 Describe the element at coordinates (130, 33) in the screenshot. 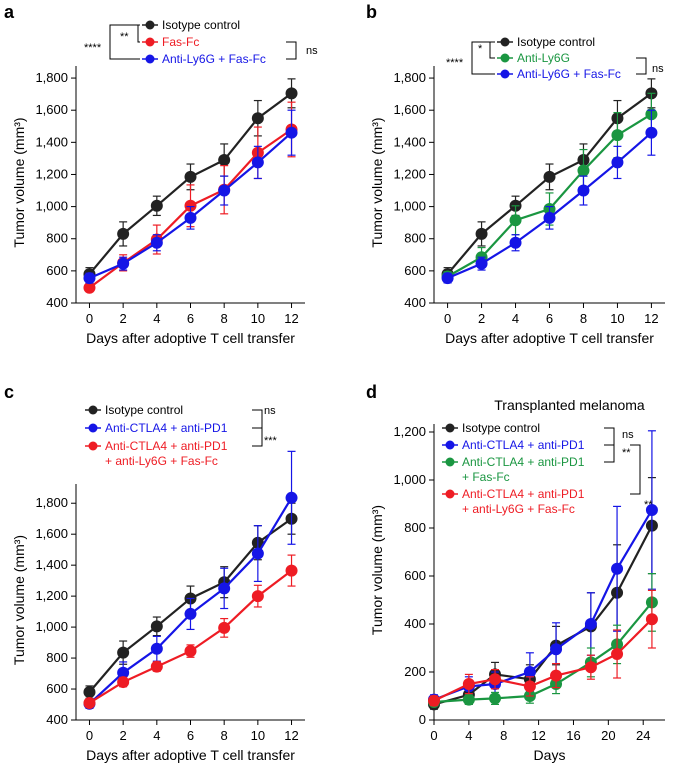

I see `significance-bracket: **` at that location.